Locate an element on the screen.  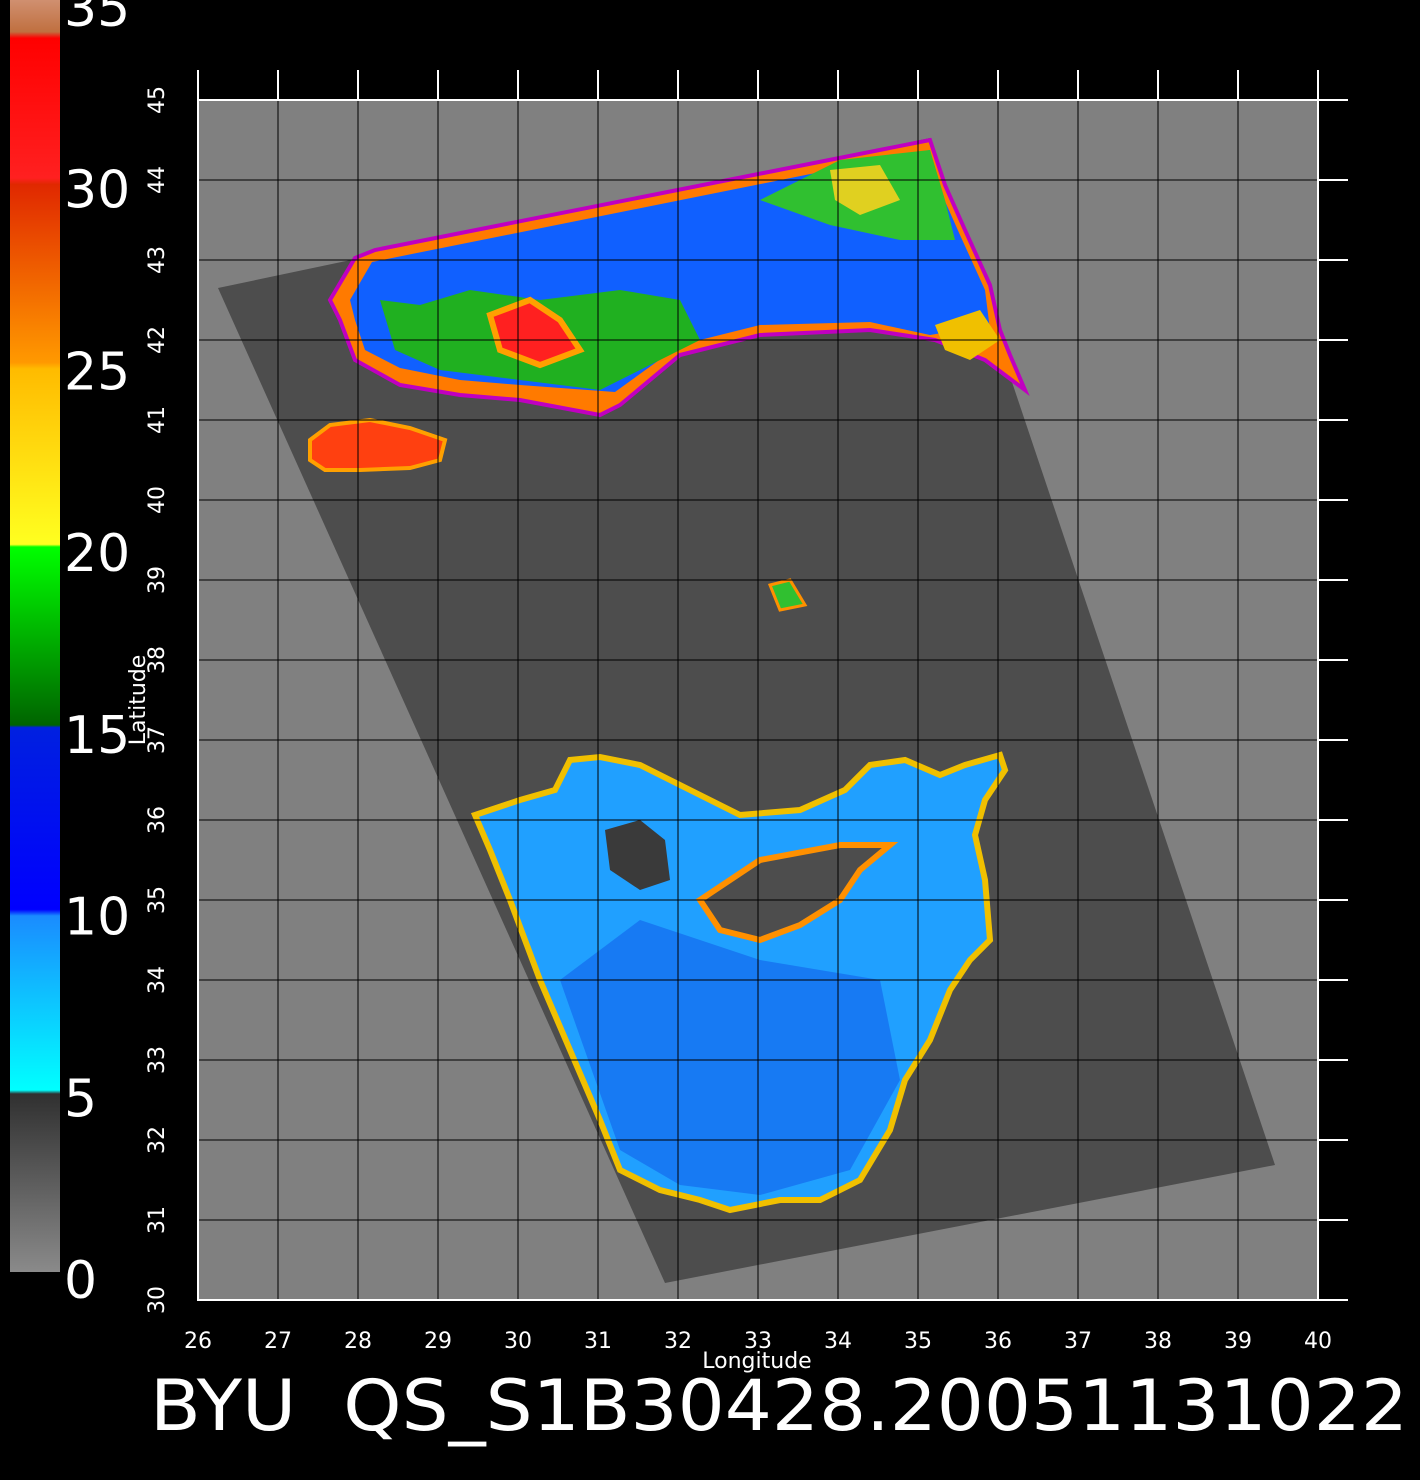
x-tick-label: 38 is located at coordinates (1158, 1341).